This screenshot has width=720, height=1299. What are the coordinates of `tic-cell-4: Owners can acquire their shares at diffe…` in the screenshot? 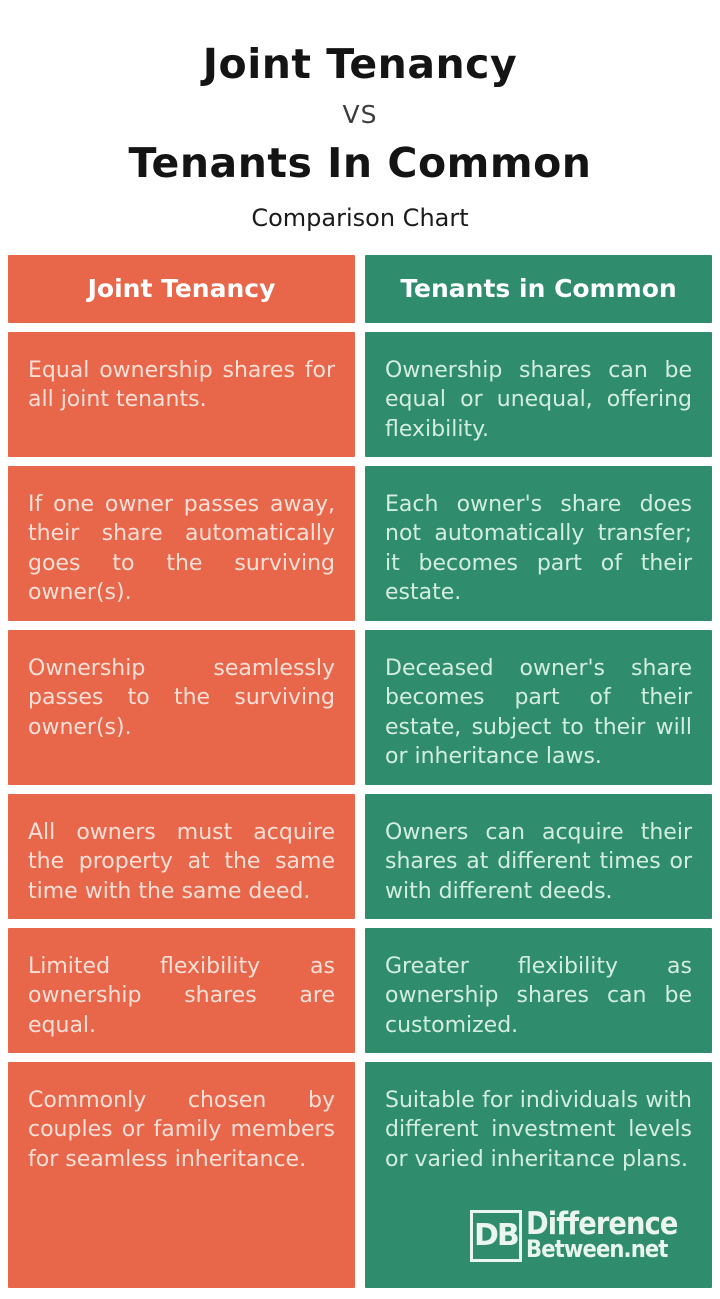 It's located at (538, 856).